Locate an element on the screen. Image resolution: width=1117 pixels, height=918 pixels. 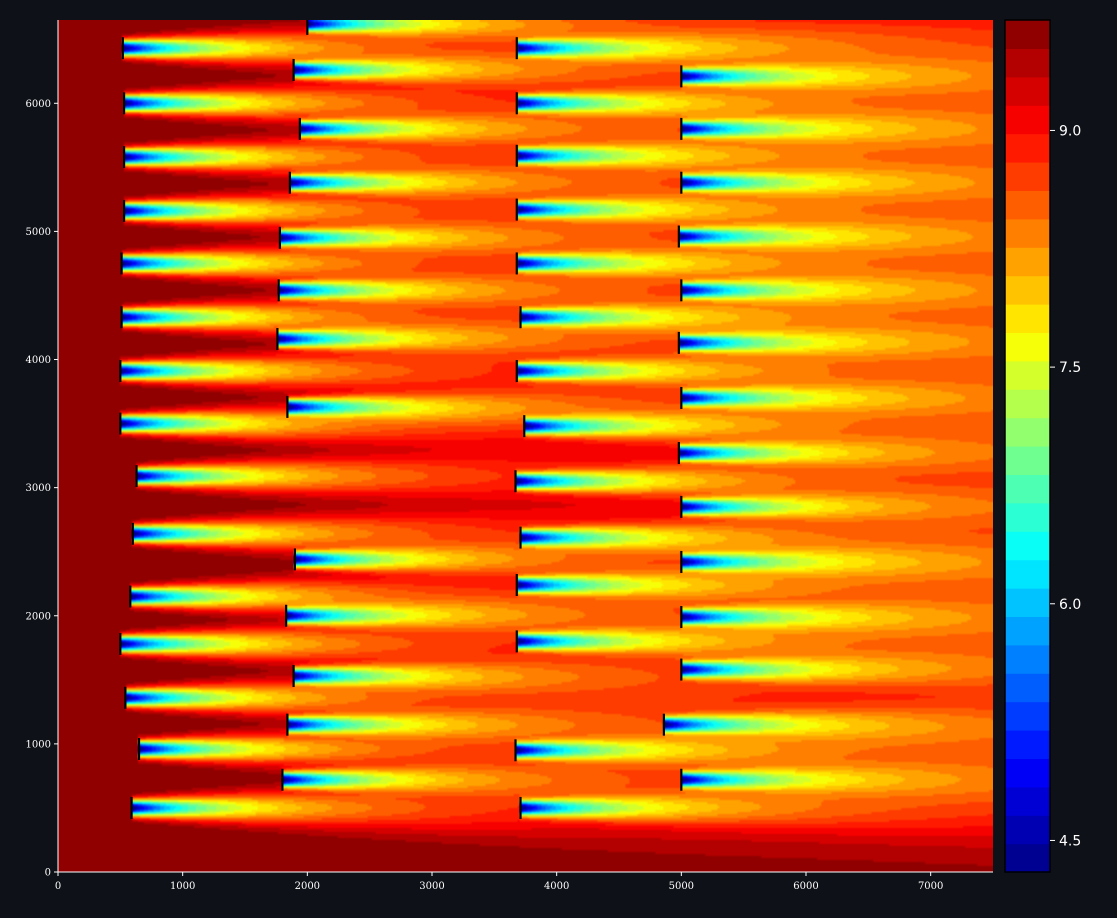
x-tick-label: 5000 is located at coordinates (681, 886).